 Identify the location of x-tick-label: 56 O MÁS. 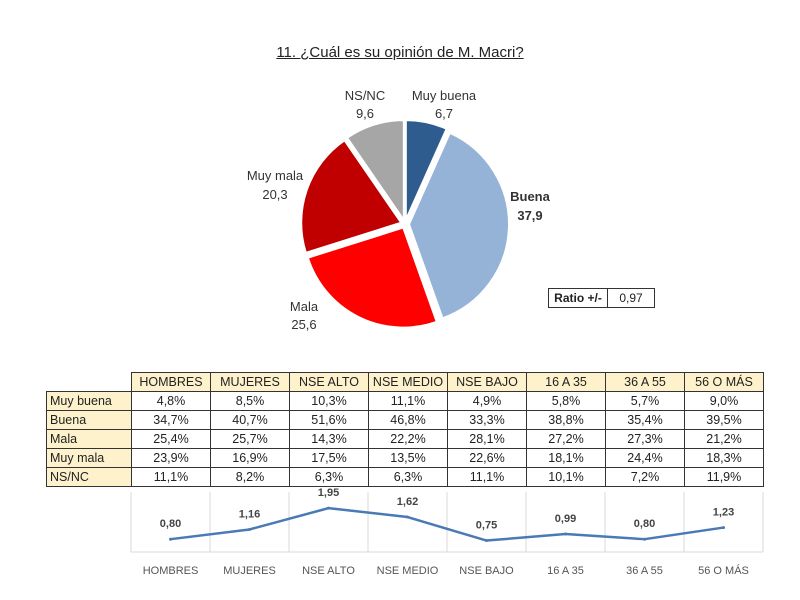
(723, 570).